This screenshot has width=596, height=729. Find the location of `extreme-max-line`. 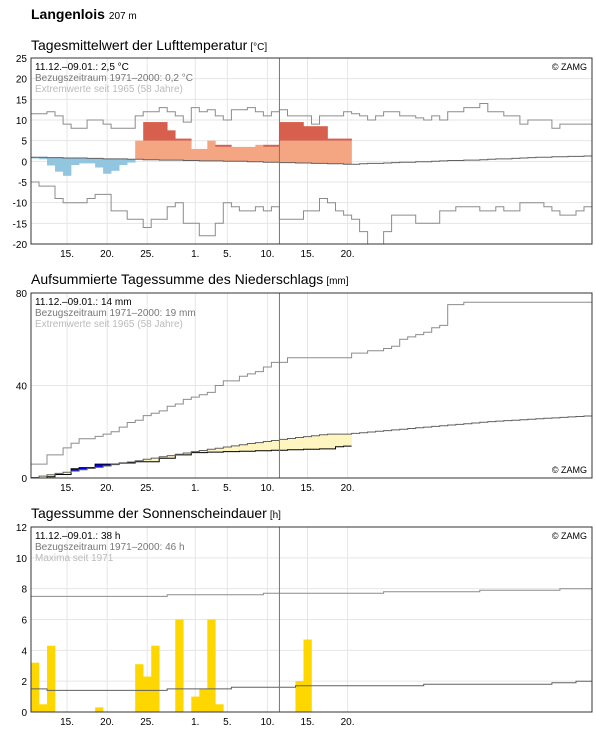

extreme-max-line is located at coordinates (311, 116).